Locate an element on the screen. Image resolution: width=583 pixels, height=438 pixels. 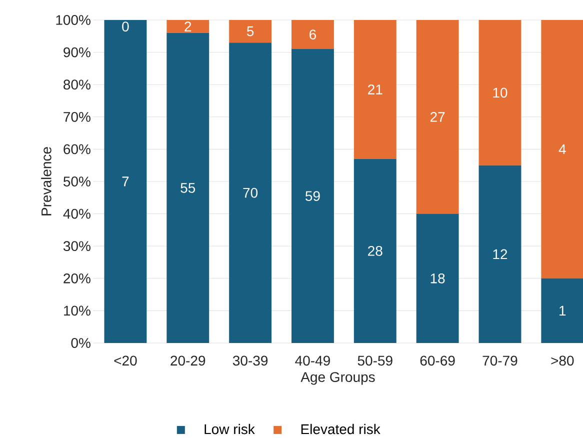
legend-label: Low risk is located at coordinates (229, 429).